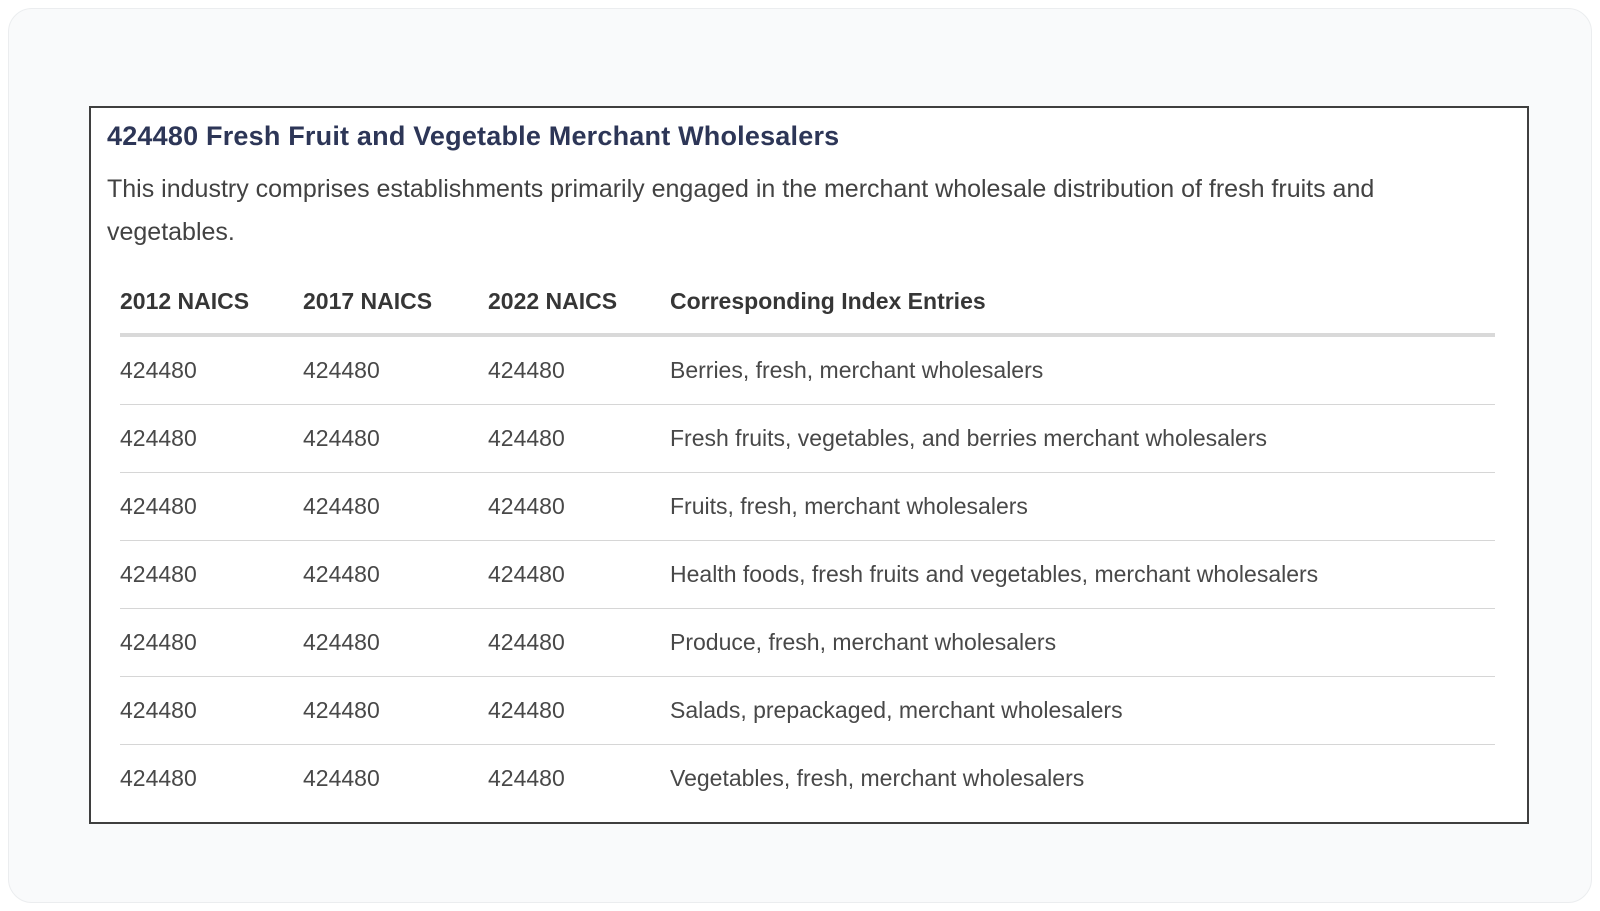 The width and height of the screenshot is (1600, 911). I want to click on cell-index-entry: Fruits, fresh, merchant wholesalers, so click(1082, 506).